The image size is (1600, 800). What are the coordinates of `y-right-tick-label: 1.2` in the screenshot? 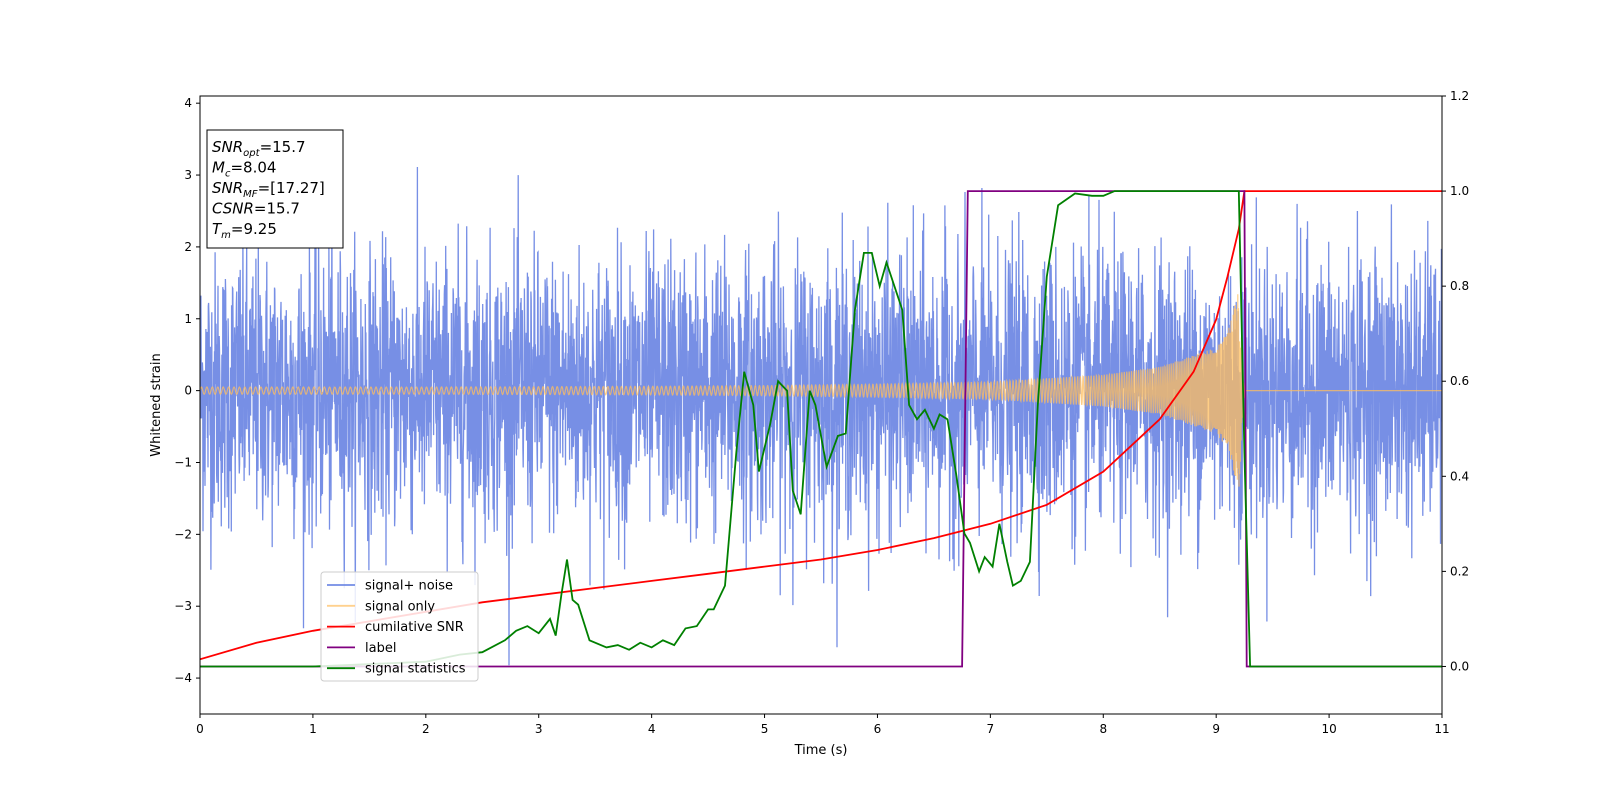 It's located at (1459, 96).